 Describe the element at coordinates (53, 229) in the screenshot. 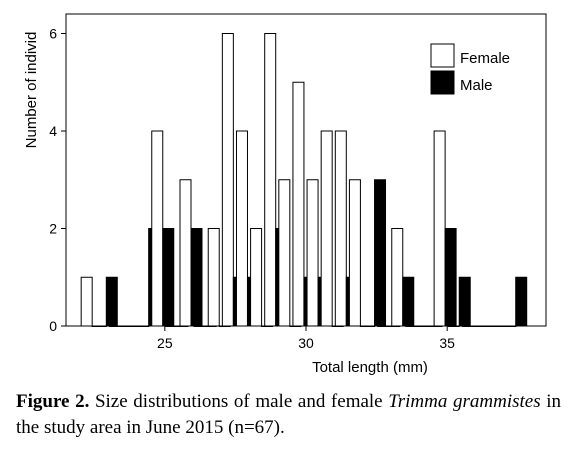

I see `y-tick-label: 2` at that location.